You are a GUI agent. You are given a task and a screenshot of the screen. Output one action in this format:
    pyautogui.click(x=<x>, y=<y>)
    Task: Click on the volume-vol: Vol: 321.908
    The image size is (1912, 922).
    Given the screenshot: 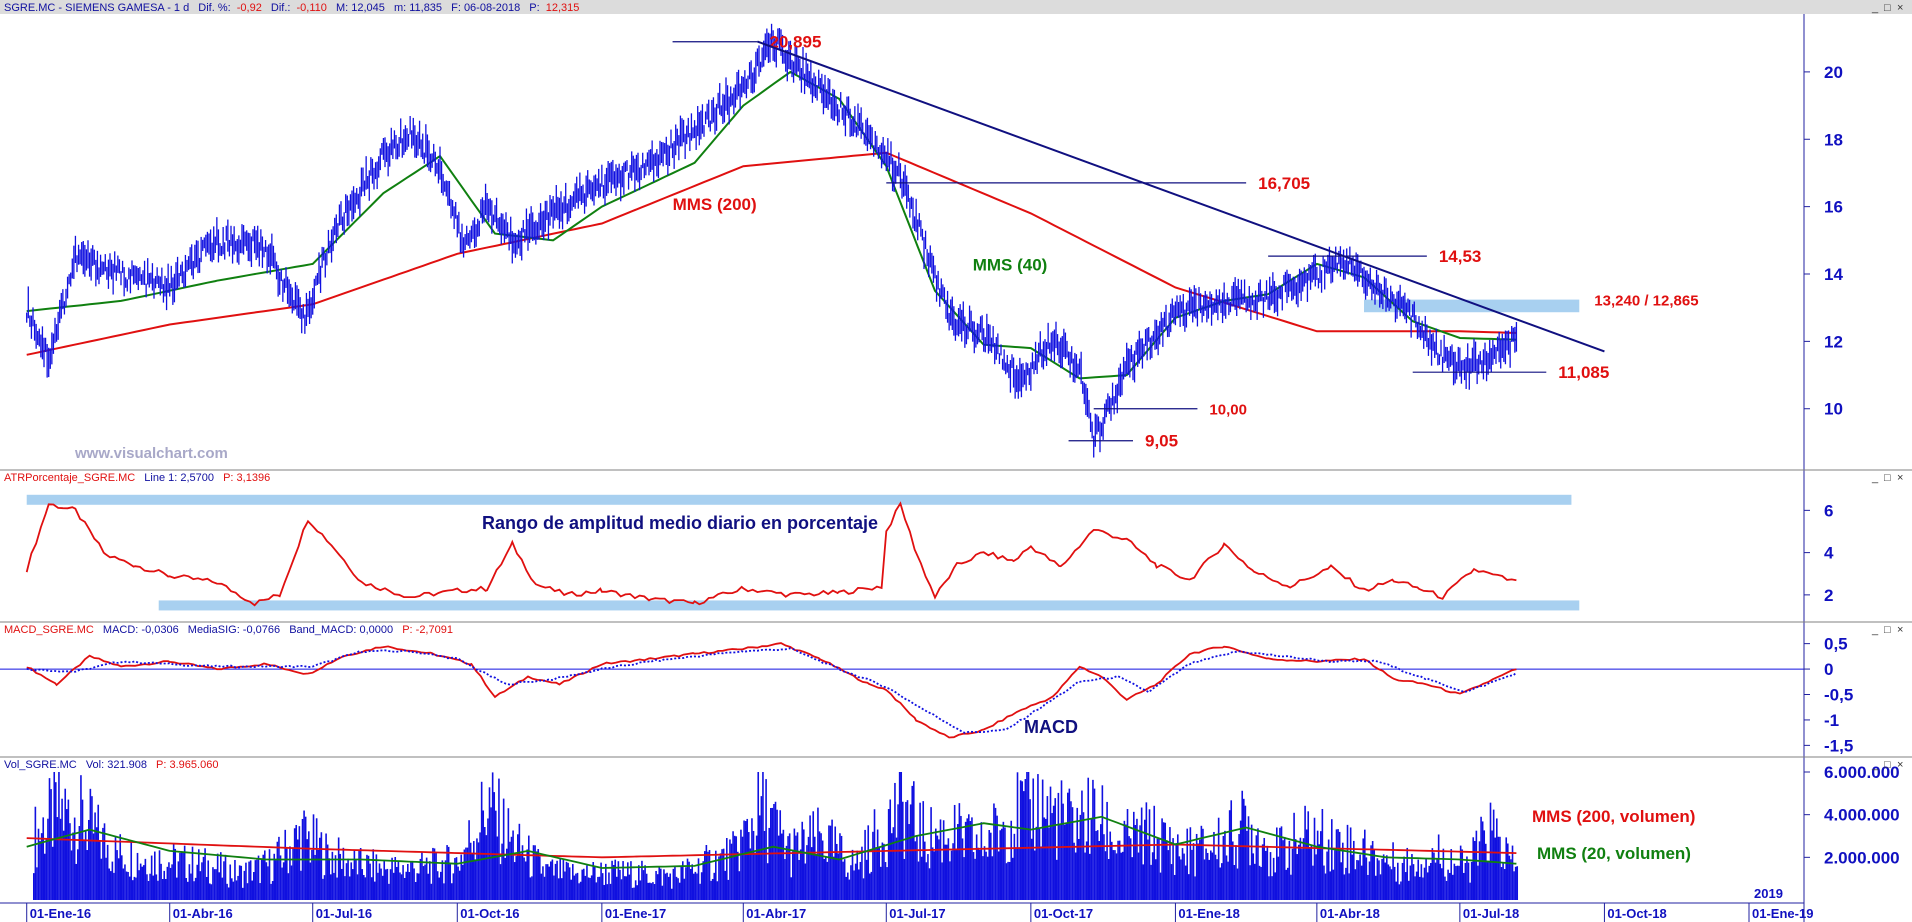 What is the action you would take?
    pyautogui.click(x=116, y=765)
    